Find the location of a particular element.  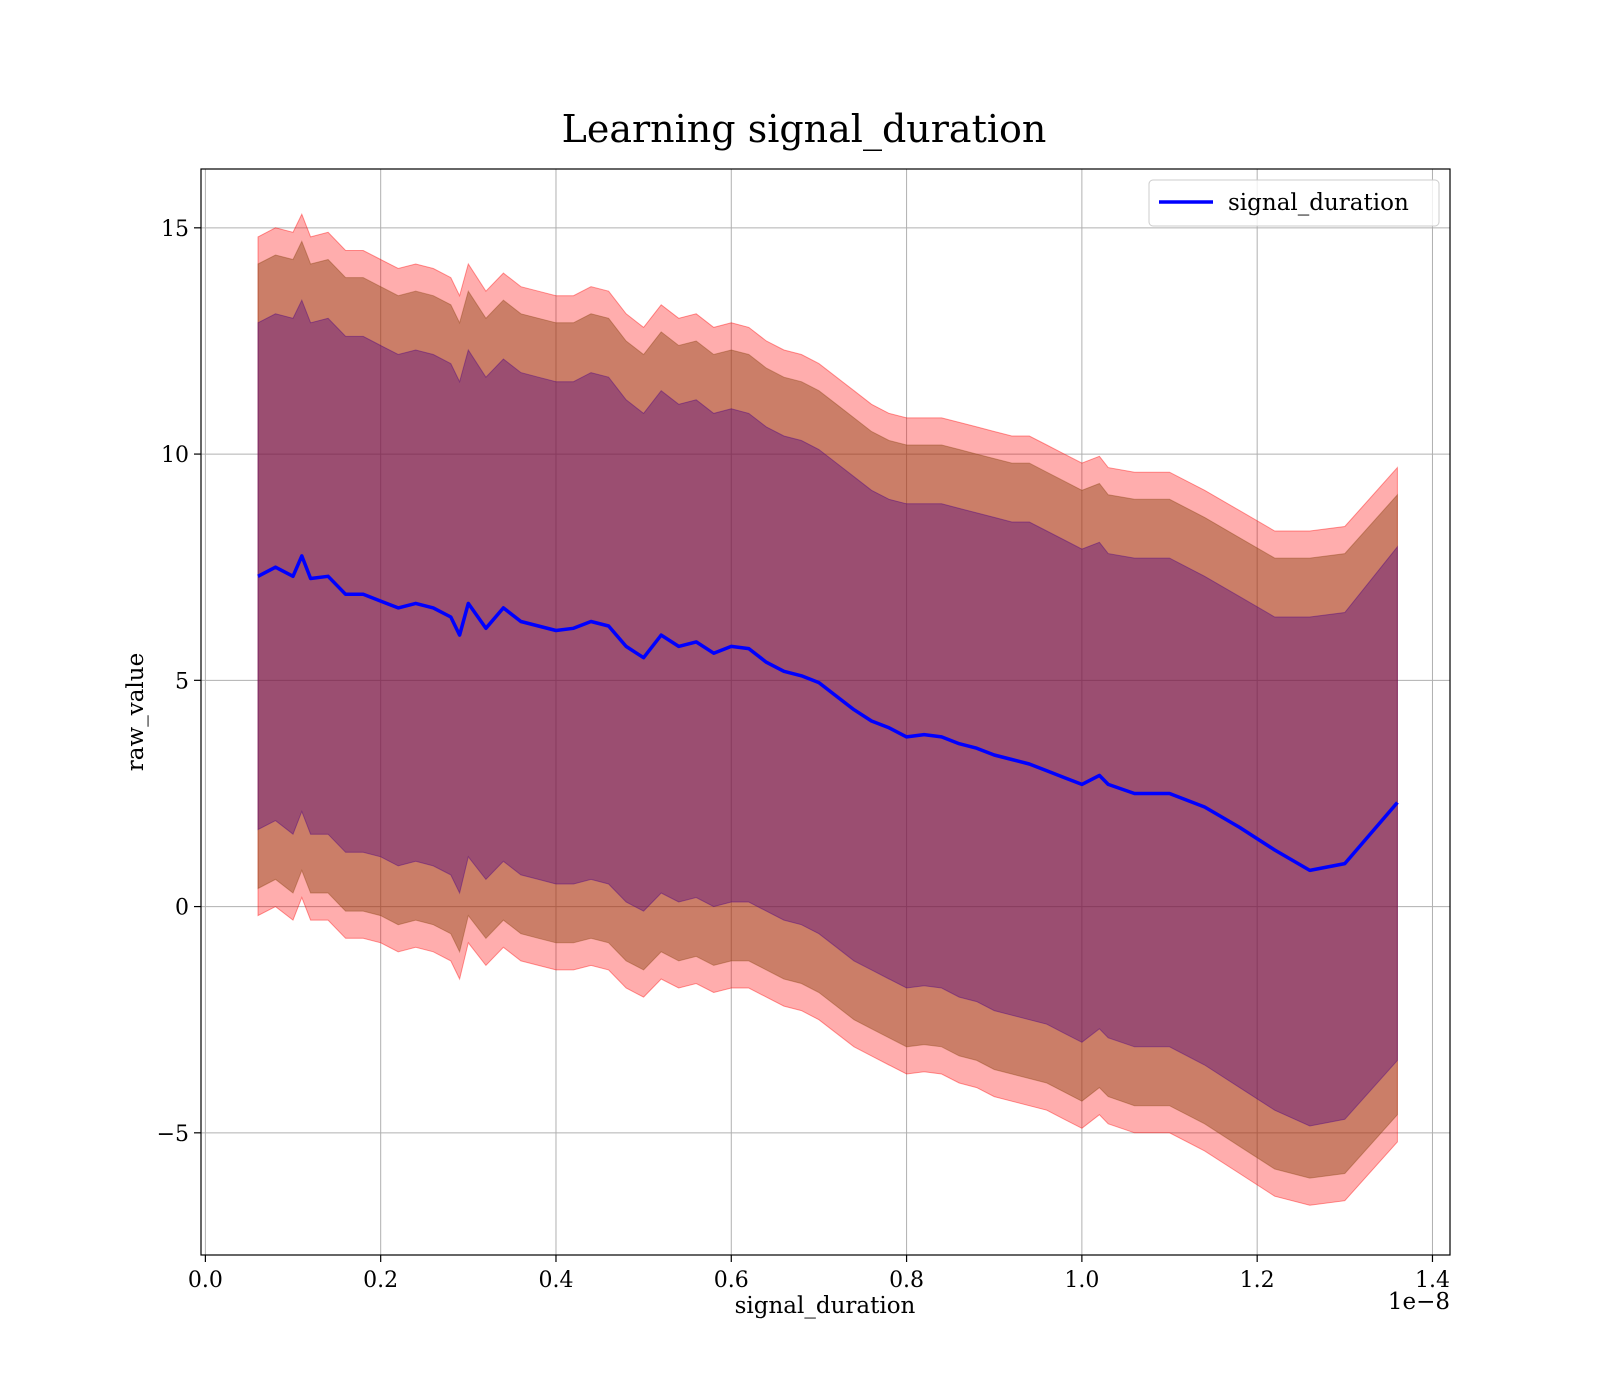

y-tick-label: 10 is located at coordinates (175, 455).